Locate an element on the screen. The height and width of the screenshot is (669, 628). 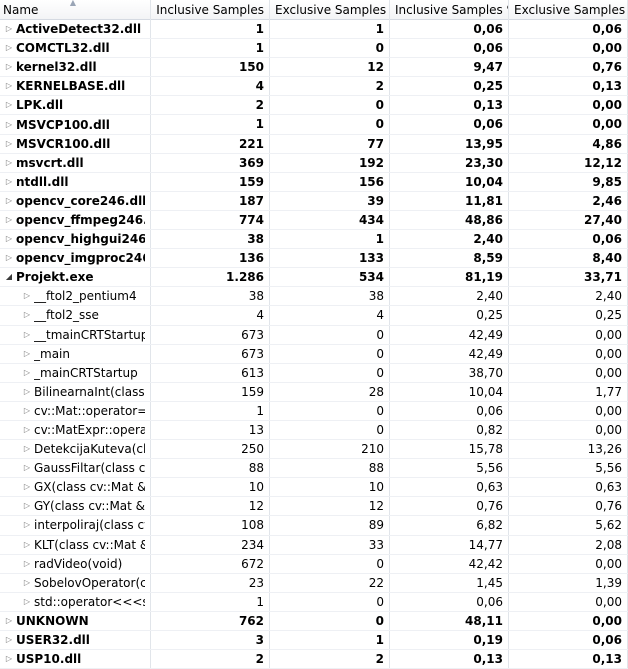
child-row: ▷cv::MatExpr::operator1300,820,00 is located at coordinates (314, 430).